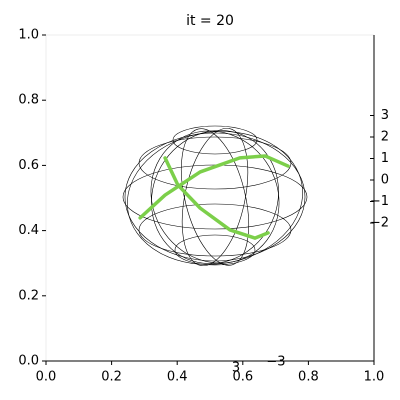  I want to click on z-tick-label: 0, so click(385, 180).